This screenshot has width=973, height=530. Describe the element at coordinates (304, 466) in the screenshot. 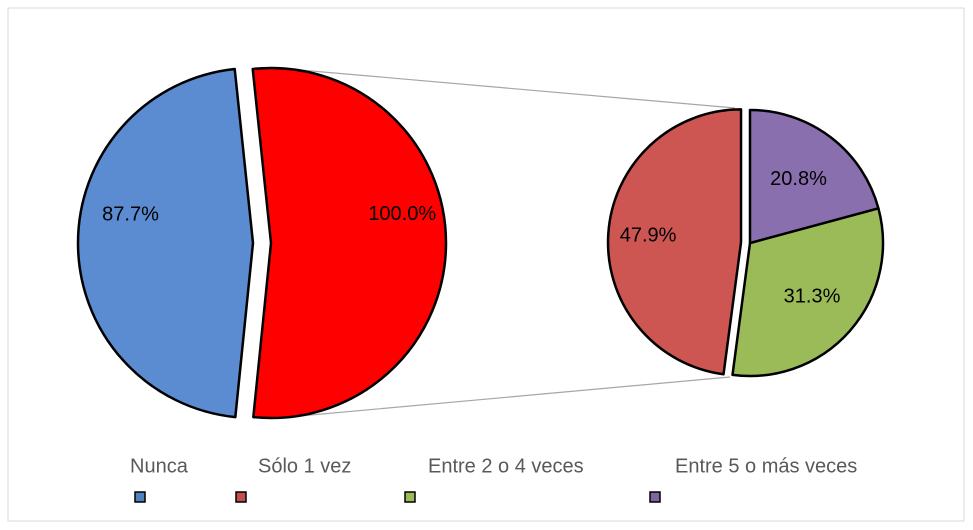

I see `legend-label: Sólo 1 vez` at that location.